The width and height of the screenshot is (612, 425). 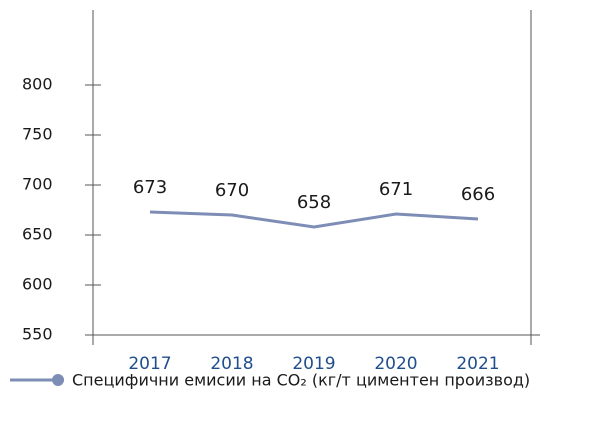 What do you see at coordinates (37, 84) in the screenshot?
I see `y-tick-label: 800` at bounding box center [37, 84].